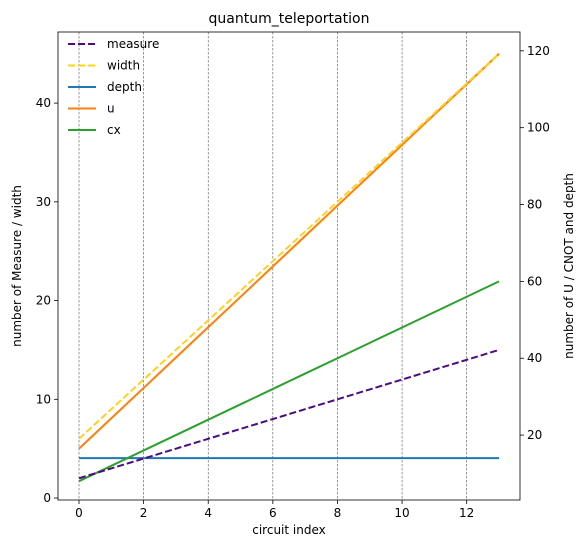 The image size is (587, 547). I want to click on legend-label-u: u, so click(111, 109).